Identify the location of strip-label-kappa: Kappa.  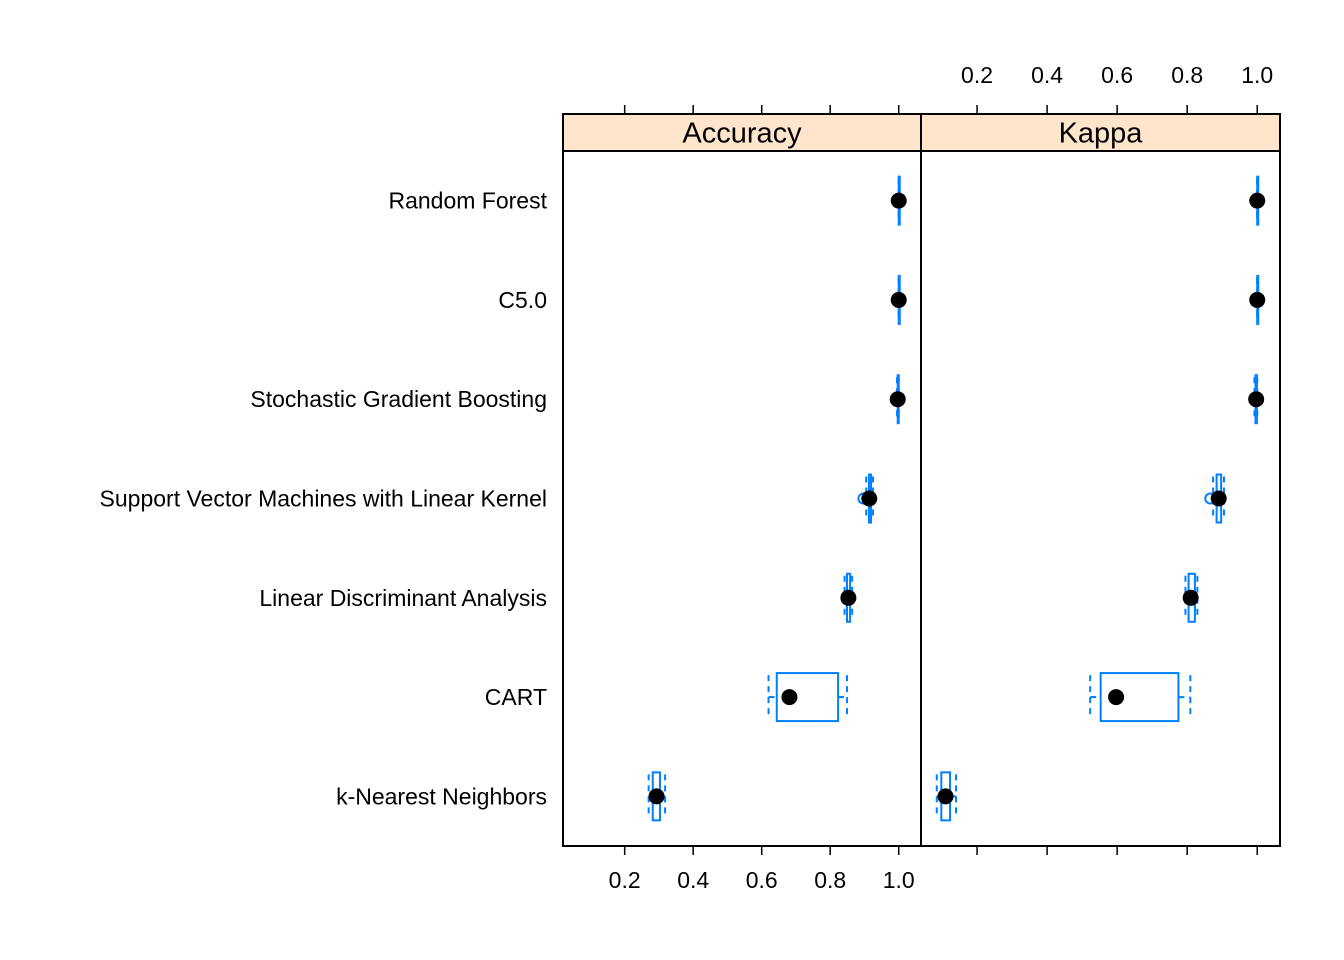
(1101, 134).